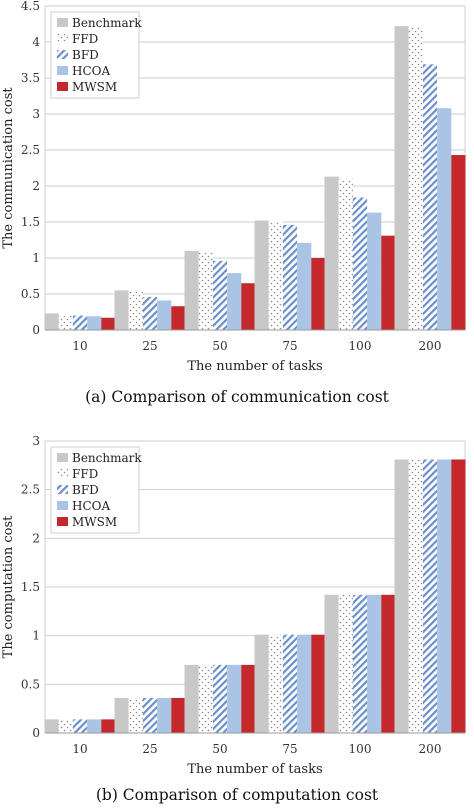 This screenshot has height=809, width=474. What do you see at coordinates (8, 586) in the screenshot?
I see `y-axis-label: The computation cost` at bounding box center [8, 586].